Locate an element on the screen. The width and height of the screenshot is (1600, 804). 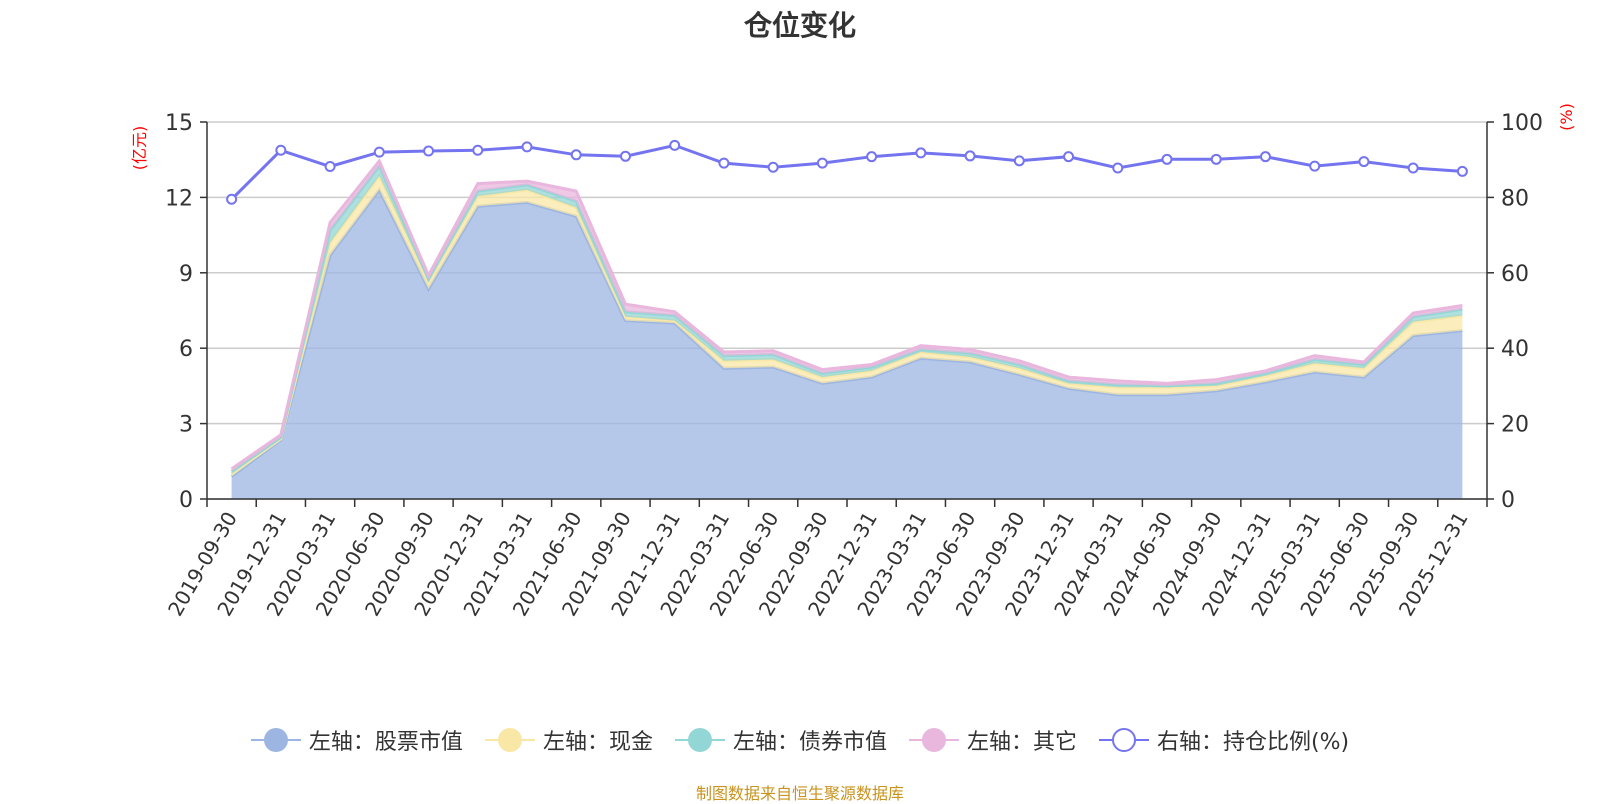
left-tick-label: 9 is located at coordinates (186, 274).